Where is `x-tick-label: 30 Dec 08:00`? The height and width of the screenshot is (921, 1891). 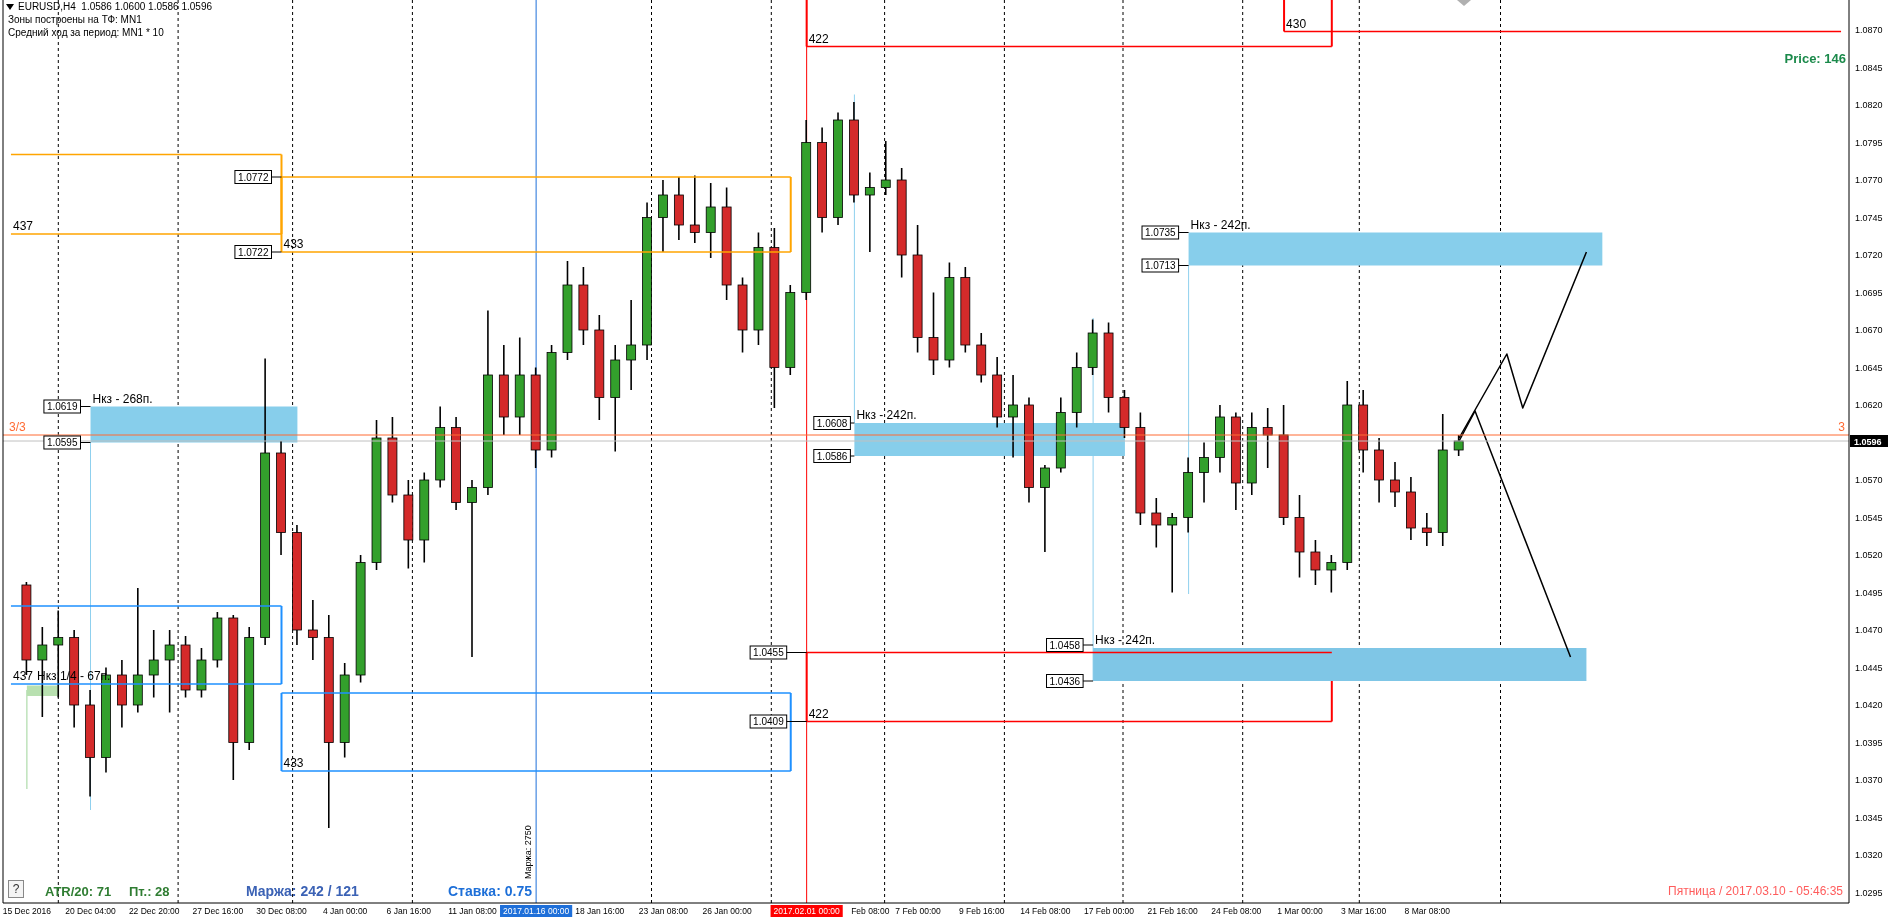
x-tick-label: 30 Dec 08:00 is located at coordinates (282, 911).